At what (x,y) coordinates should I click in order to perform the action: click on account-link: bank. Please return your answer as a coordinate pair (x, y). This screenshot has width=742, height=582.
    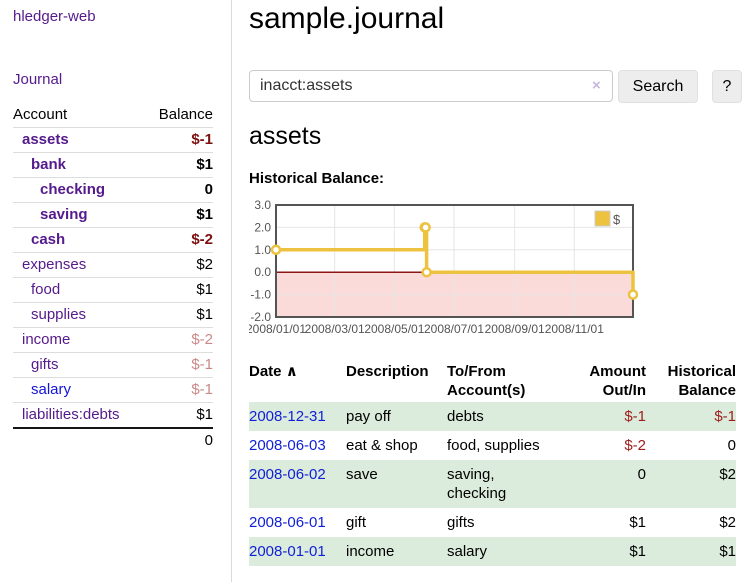
    Looking at the image, I should click on (49, 164).